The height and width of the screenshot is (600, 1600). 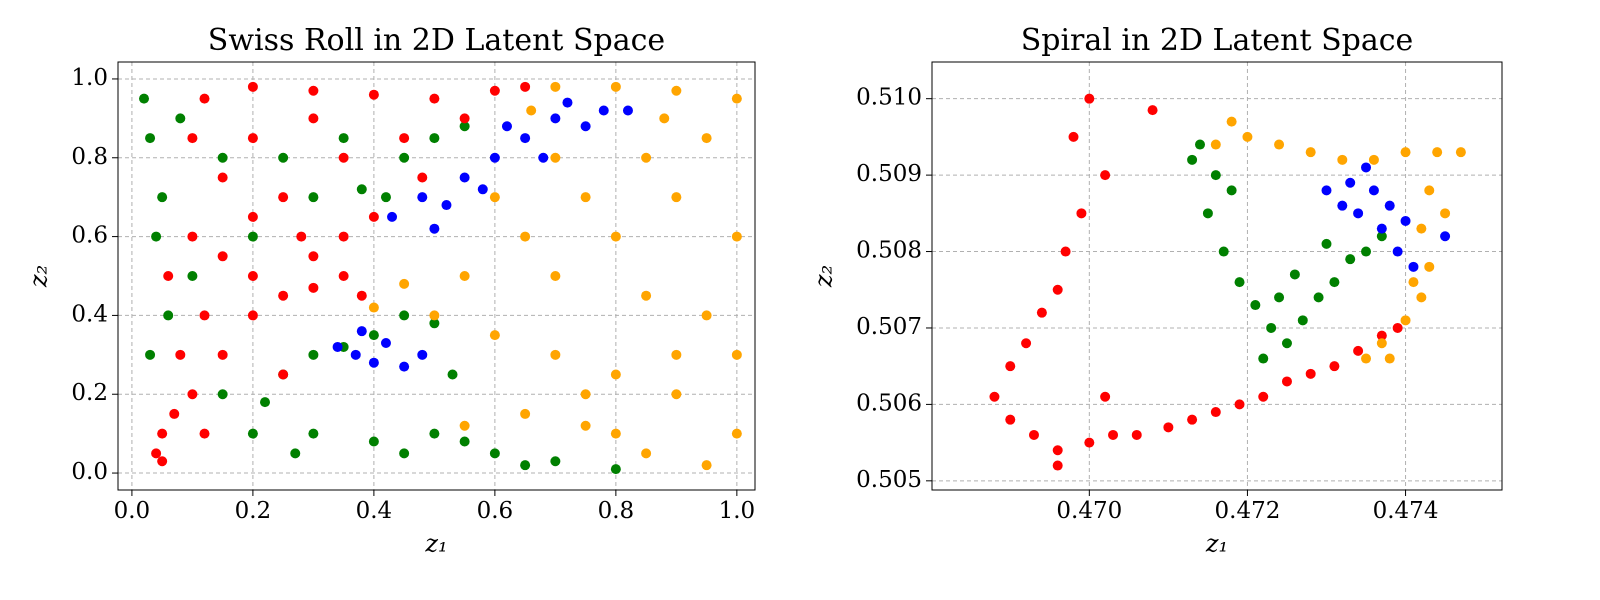 What do you see at coordinates (374, 511) in the screenshot?
I see `x-tick-label: 0.4` at bounding box center [374, 511].